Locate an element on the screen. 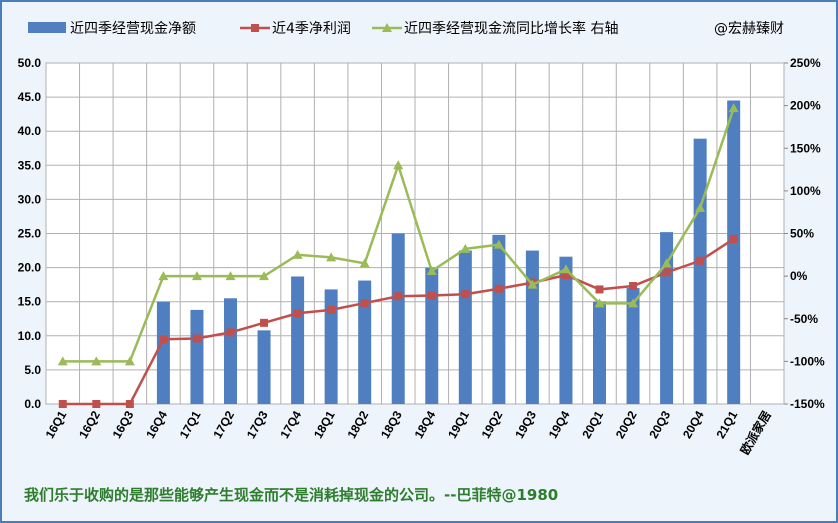 This screenshot has height=523, width=838. y-tick-label: 50.0 is located at coordinates (30, 63).